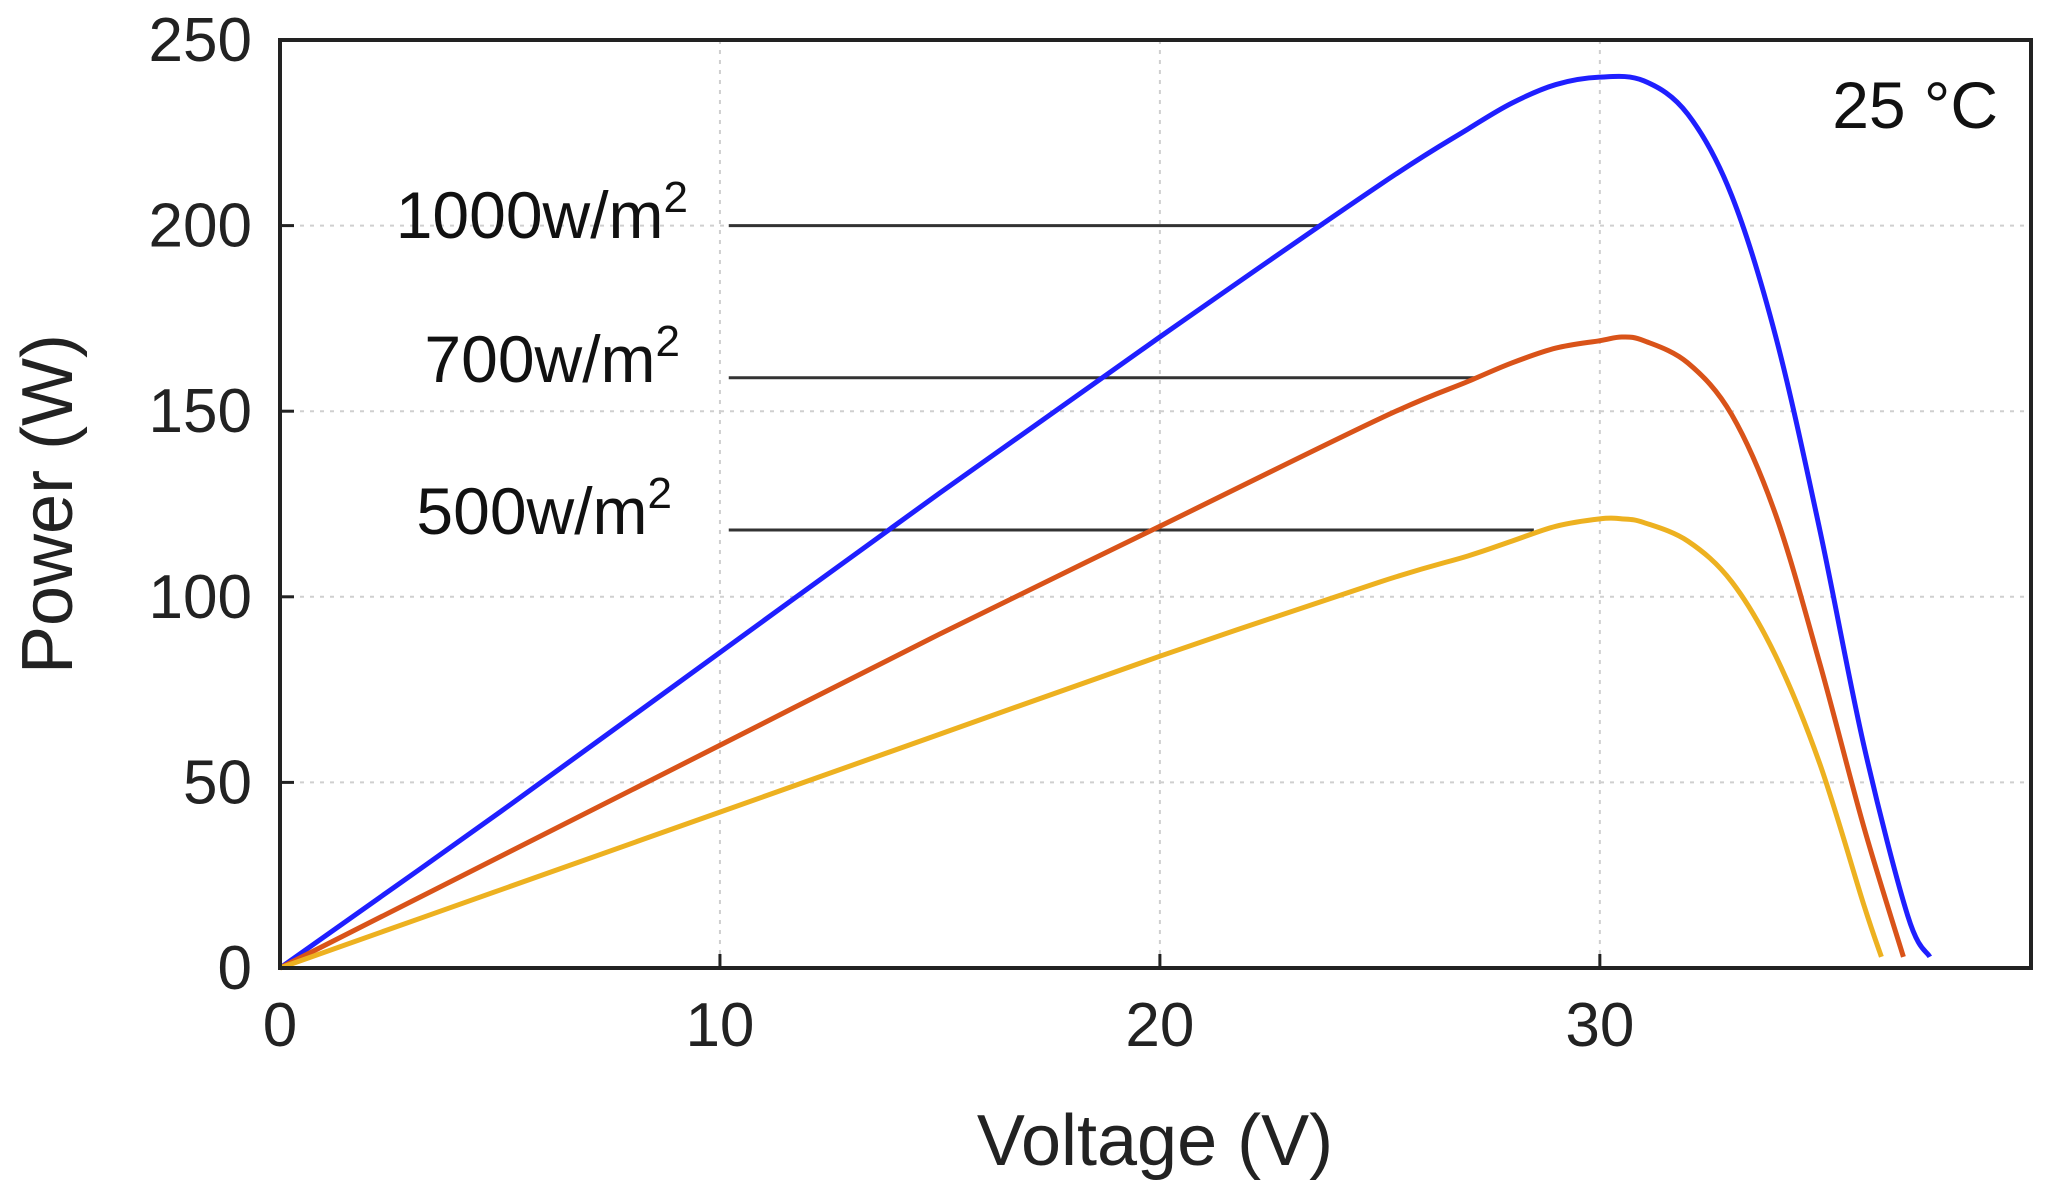  I want to click on series-label-500: 500w/m2, so click(544, 508).